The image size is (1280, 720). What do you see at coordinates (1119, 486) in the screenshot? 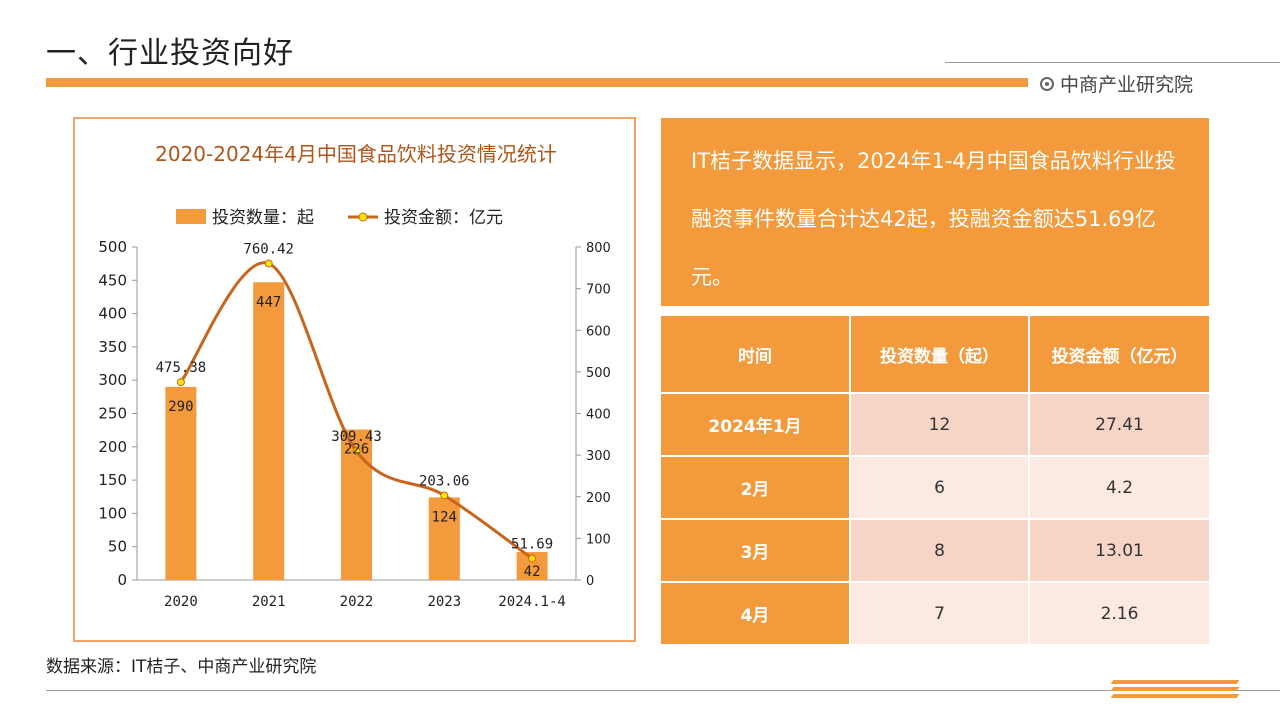
I see `table-cell-amount: 4.2` at bounding box center [1119, 486].